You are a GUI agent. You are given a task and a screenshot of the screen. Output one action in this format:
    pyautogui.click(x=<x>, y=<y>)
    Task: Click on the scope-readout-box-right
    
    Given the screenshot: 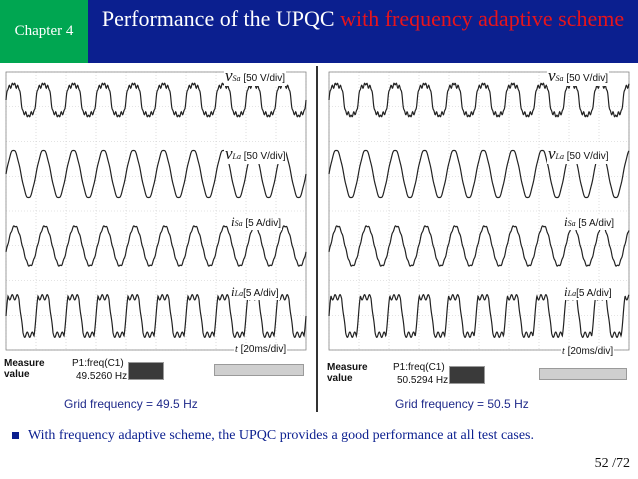 What is the action you would take?
    pyautogui.click(x=583, y=374)
    